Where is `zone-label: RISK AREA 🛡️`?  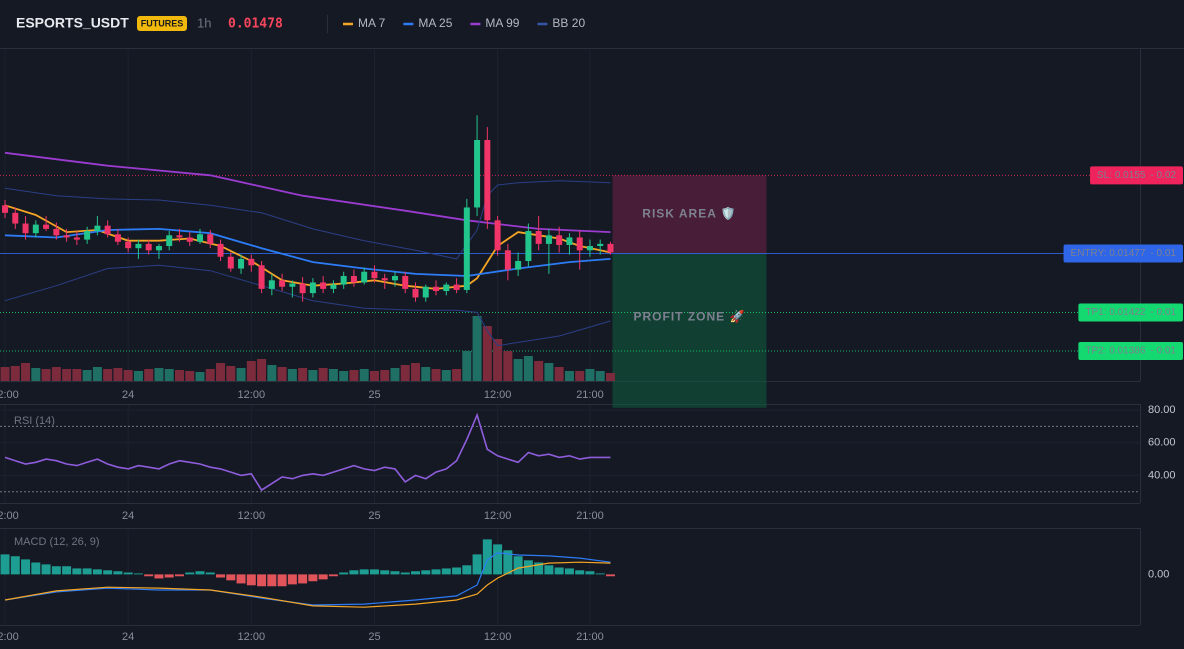 zone-label: RISK AREA 🛡️ is located at coordinates (689, 214).